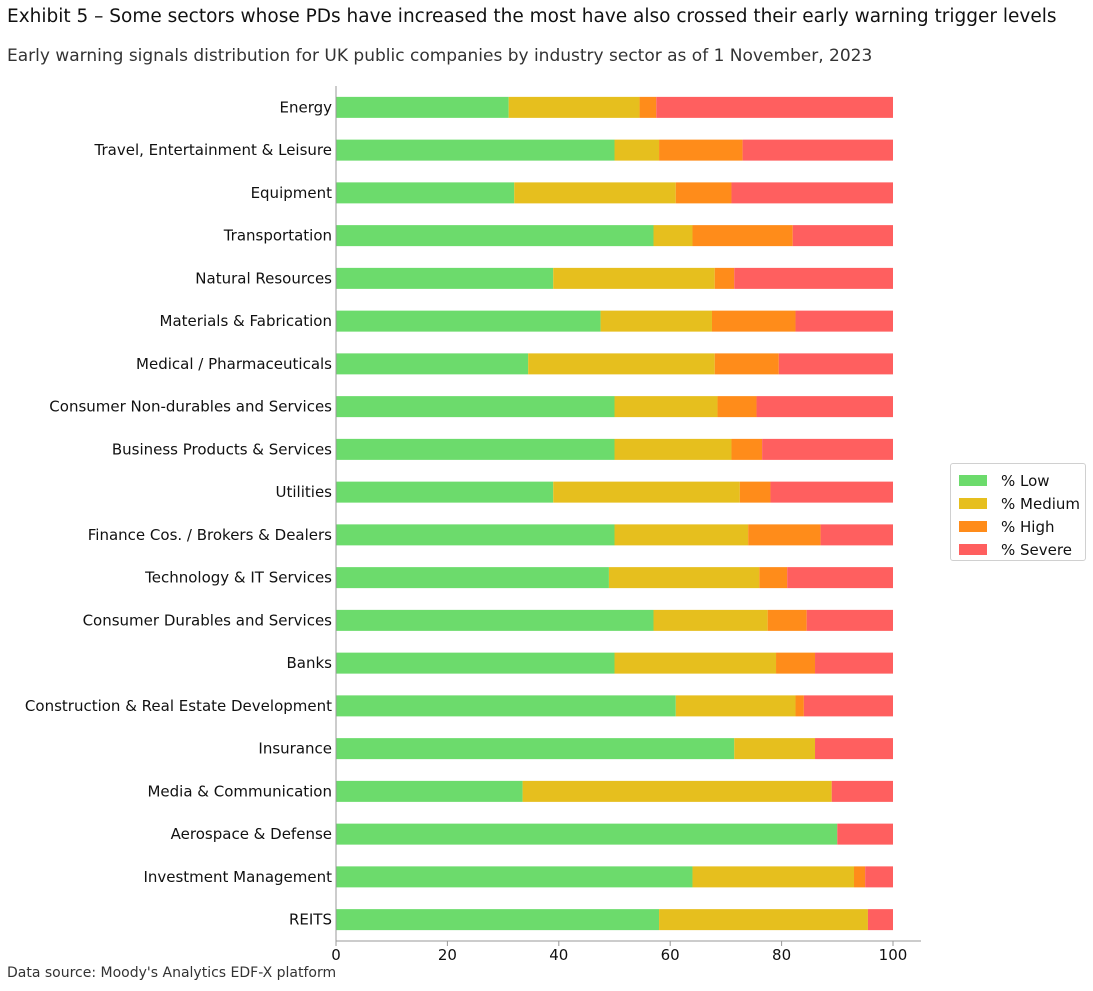 This screenshot has height=991, width=1093. I want to click on category-label: Technology & IT Services, so click(238, 578).